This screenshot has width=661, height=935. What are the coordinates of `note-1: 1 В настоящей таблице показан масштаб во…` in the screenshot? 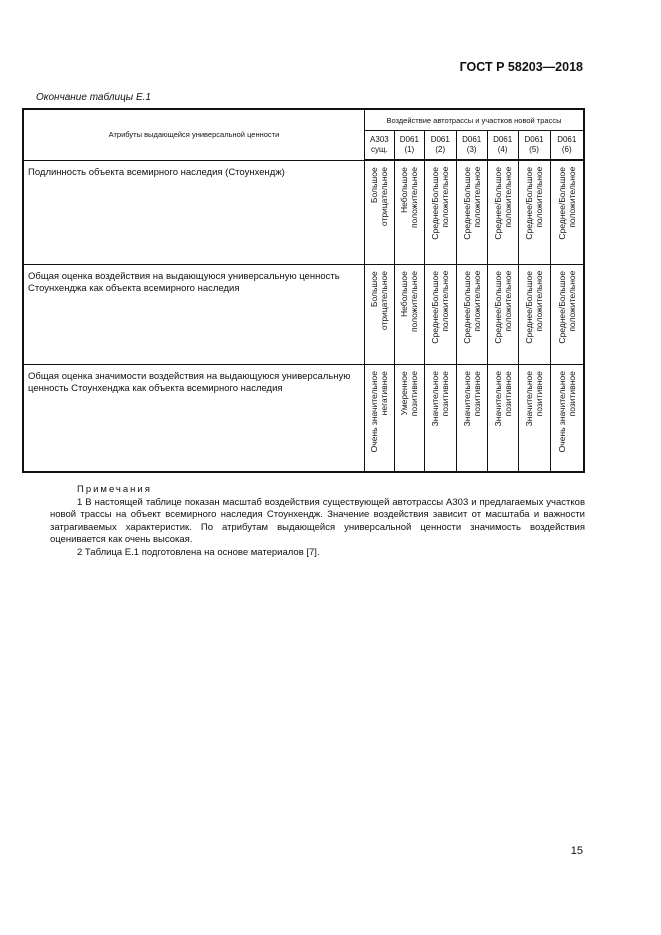 It's located at (317, 521).